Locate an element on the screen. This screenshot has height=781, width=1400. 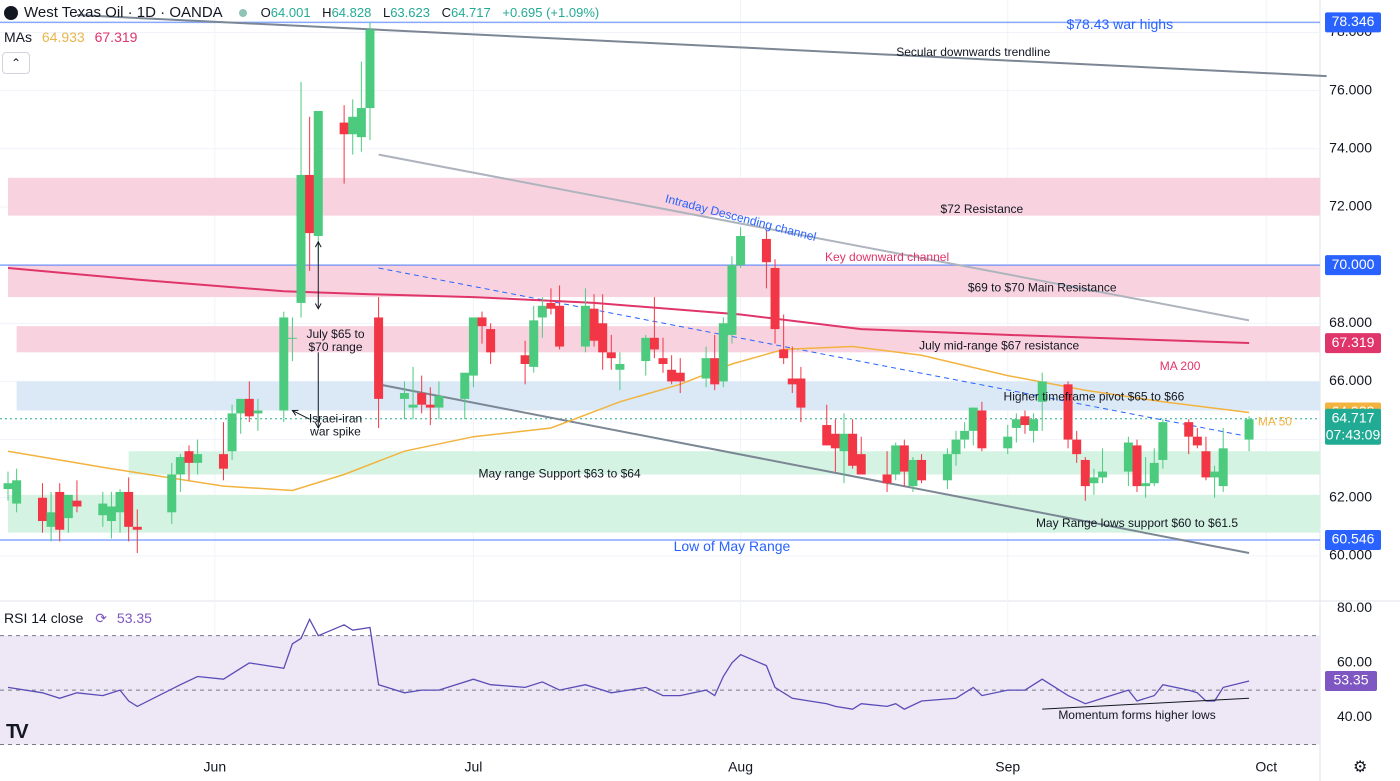
y-tick-label: 62.000 is located at coordinates (1350, 496).